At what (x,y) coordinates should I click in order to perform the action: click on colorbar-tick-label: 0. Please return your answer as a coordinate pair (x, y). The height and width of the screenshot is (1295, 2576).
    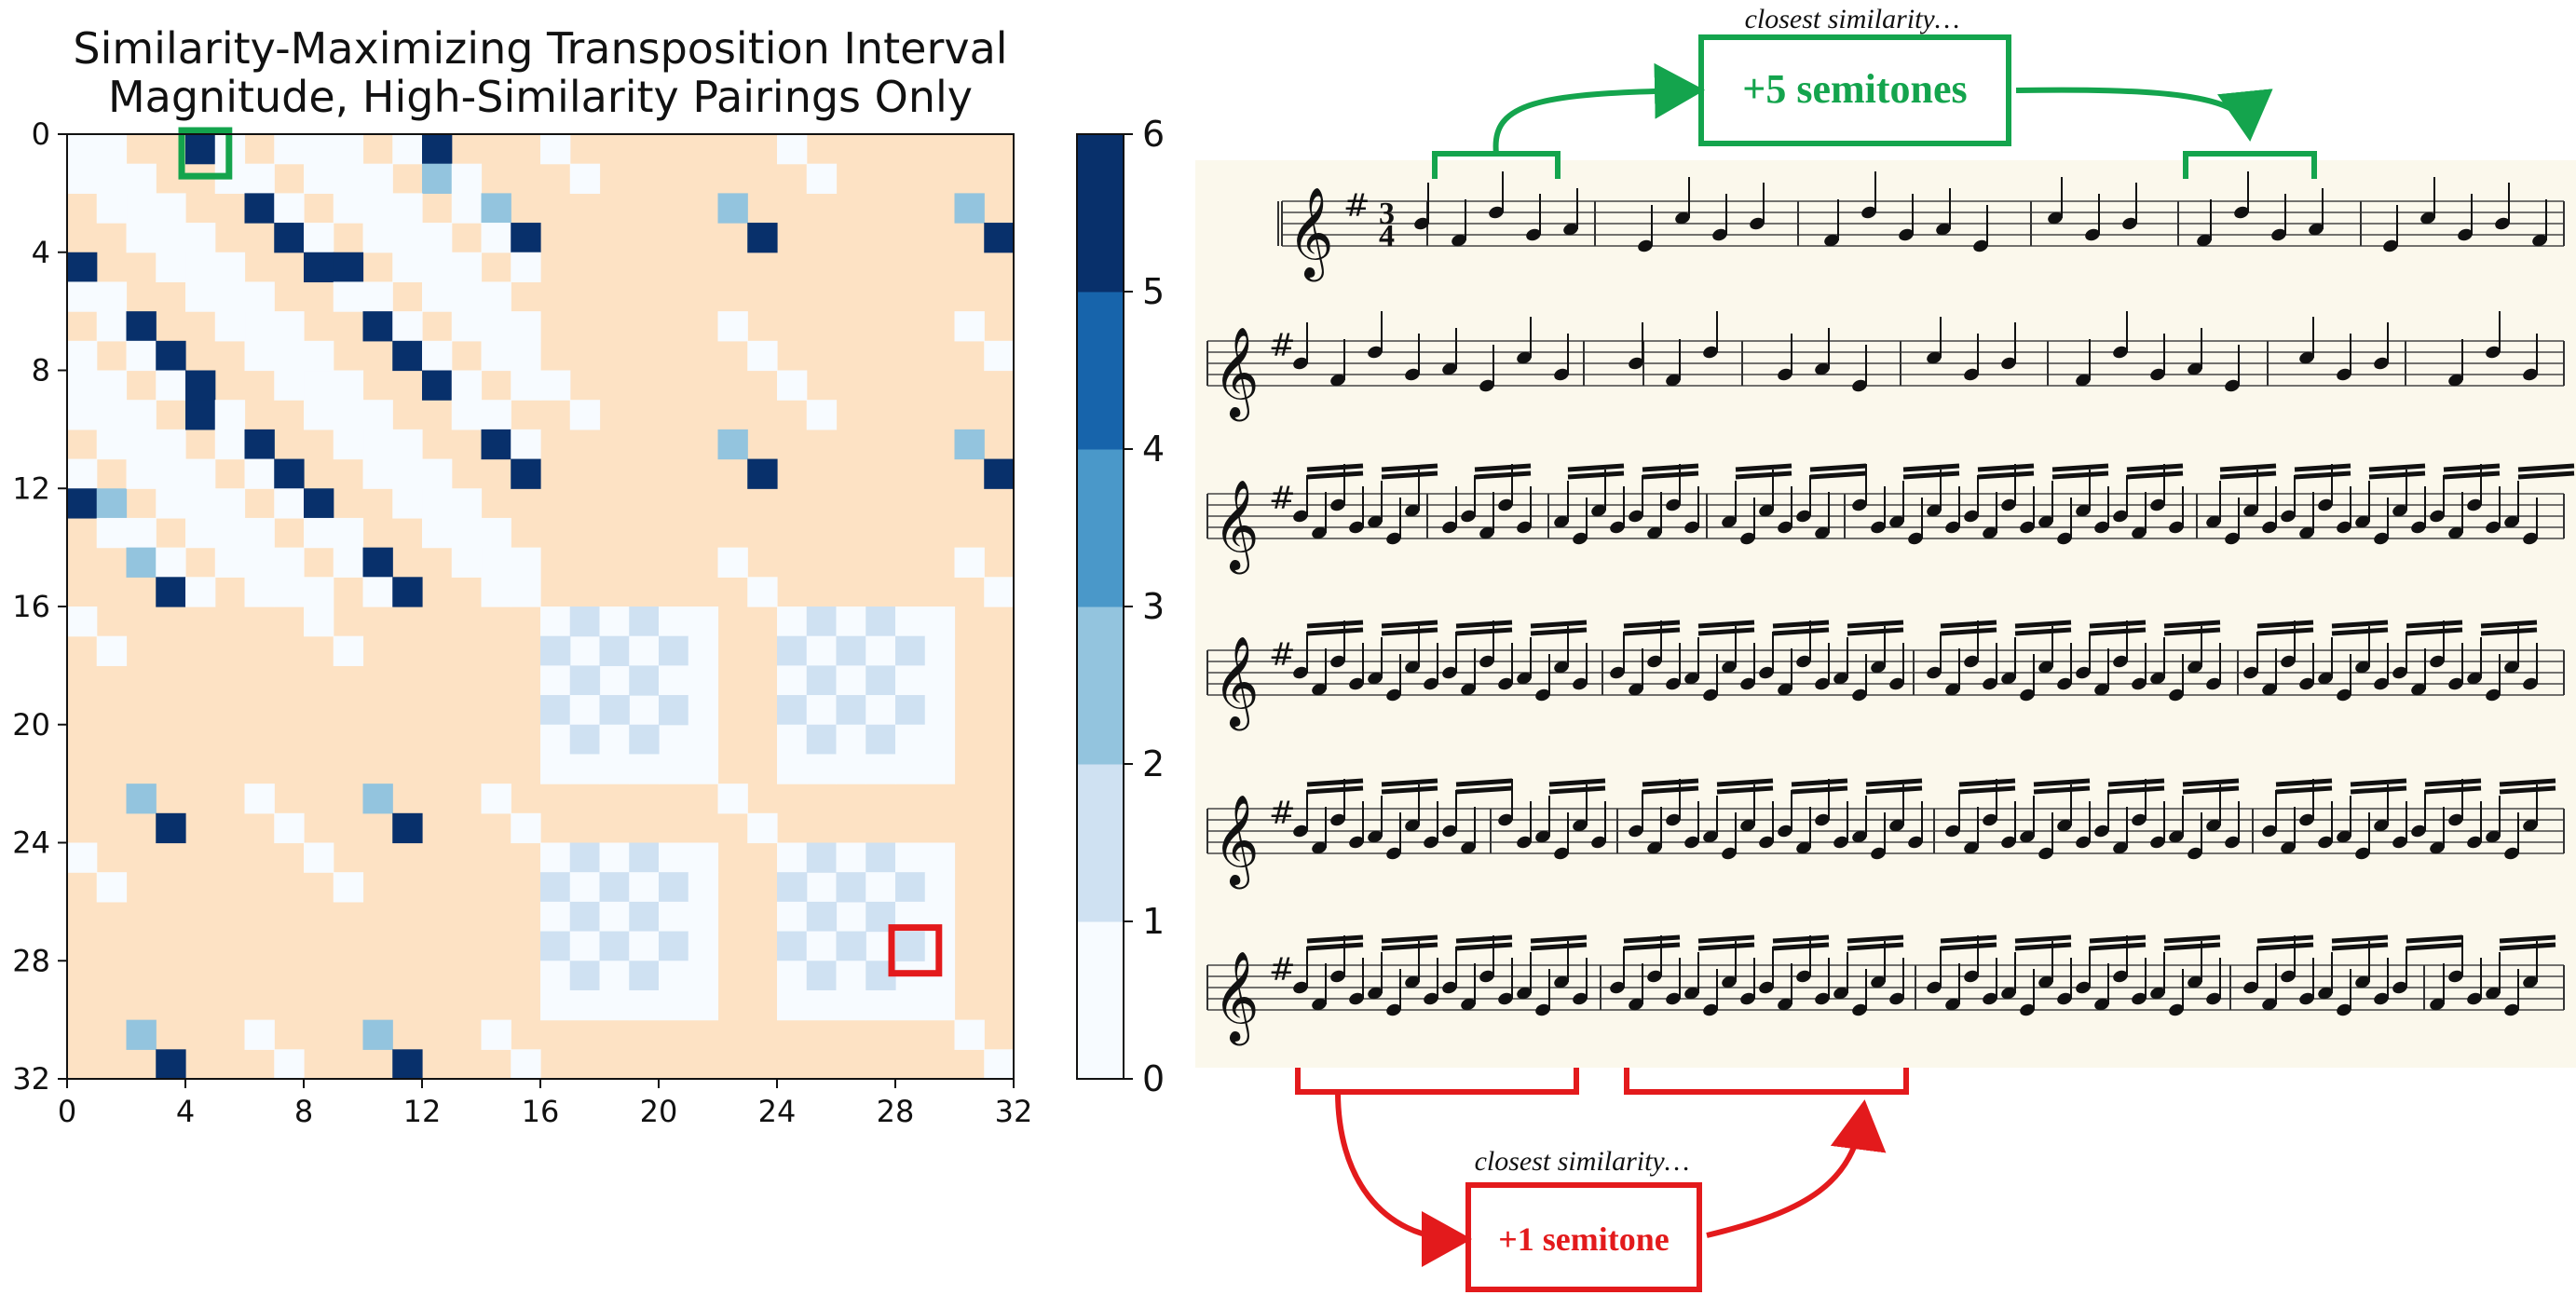
    Looking at the image, I should click on (1153, 1078).